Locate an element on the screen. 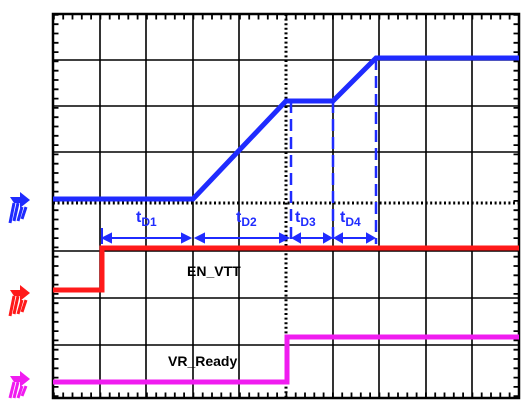 The image size is (523, 403). arrow-td3 is located at coordinates (312, 238).